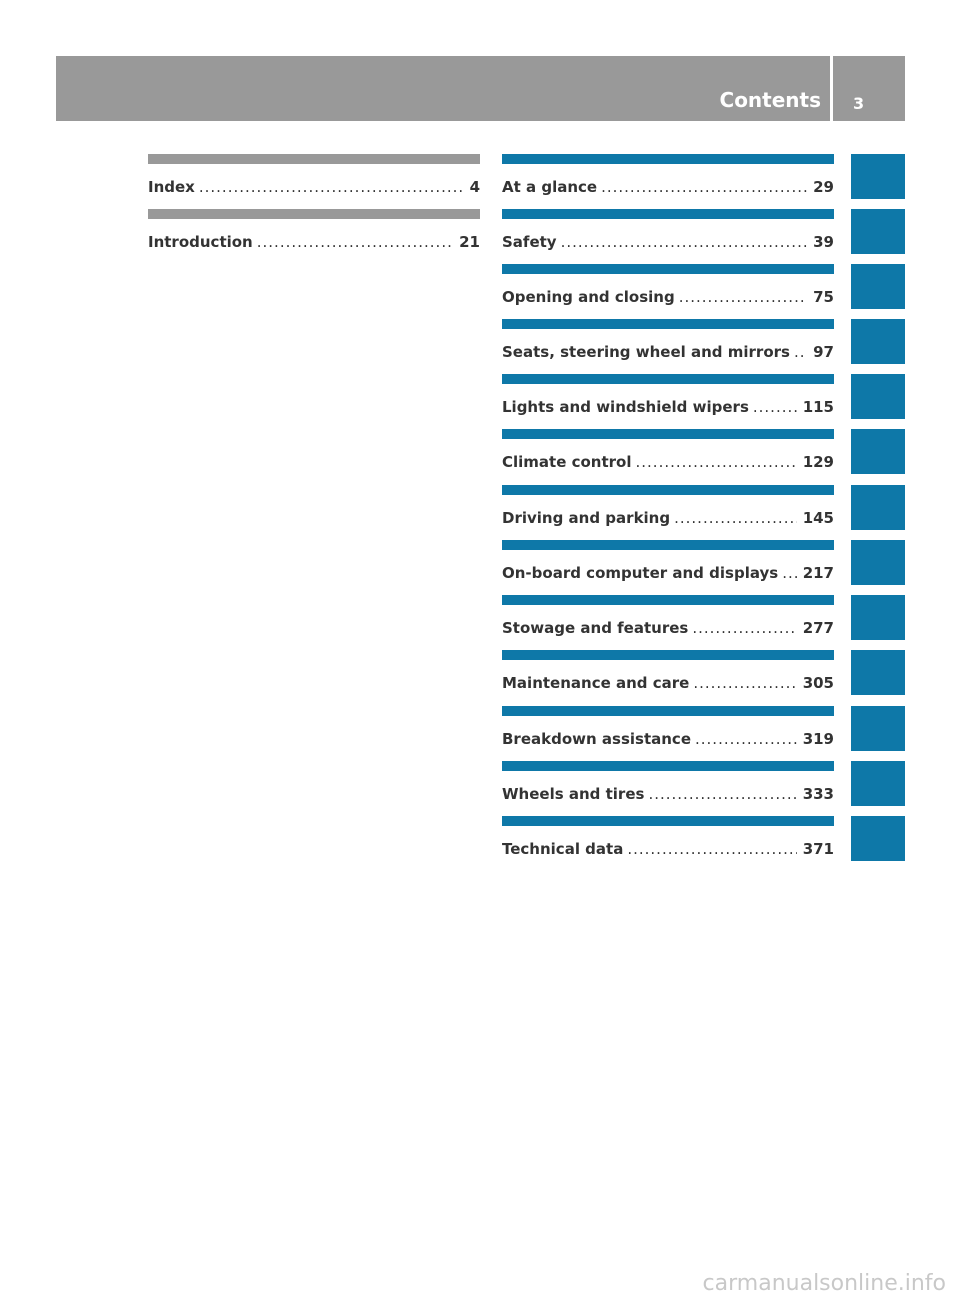  I want to click on toc-page-number: 305, so click(818, 683).